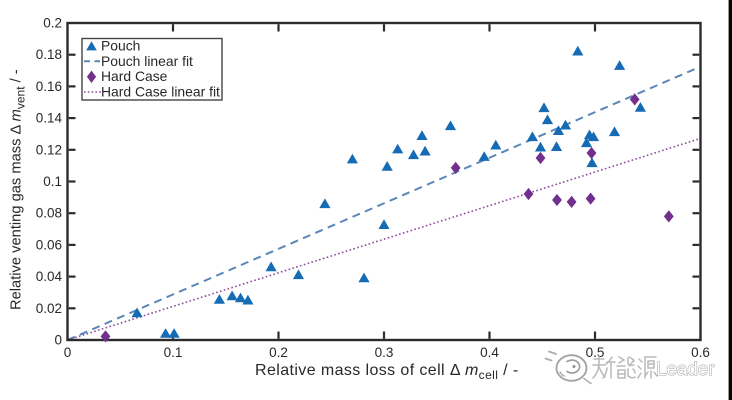 The image size is (732, 400). I want to click on svg-text: 0.04, so click(49, 276).